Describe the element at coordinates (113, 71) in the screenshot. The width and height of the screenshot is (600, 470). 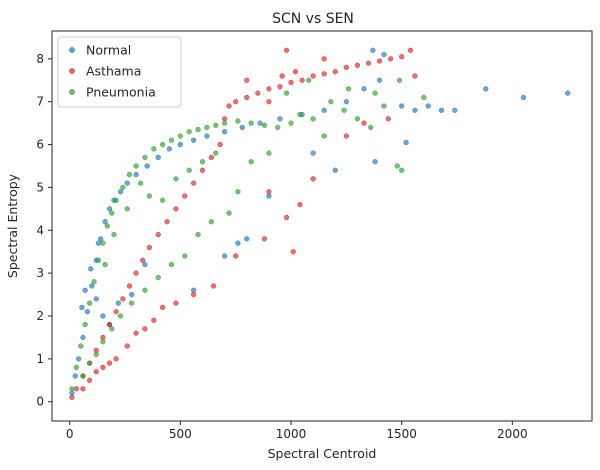
I see `legend-label: Asthama` at that location.